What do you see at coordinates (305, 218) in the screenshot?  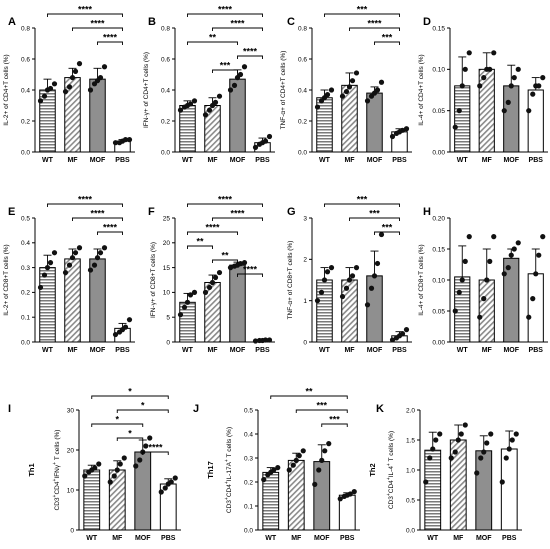 I see `y-tick-label: 3` at bounding box center [305, 218].